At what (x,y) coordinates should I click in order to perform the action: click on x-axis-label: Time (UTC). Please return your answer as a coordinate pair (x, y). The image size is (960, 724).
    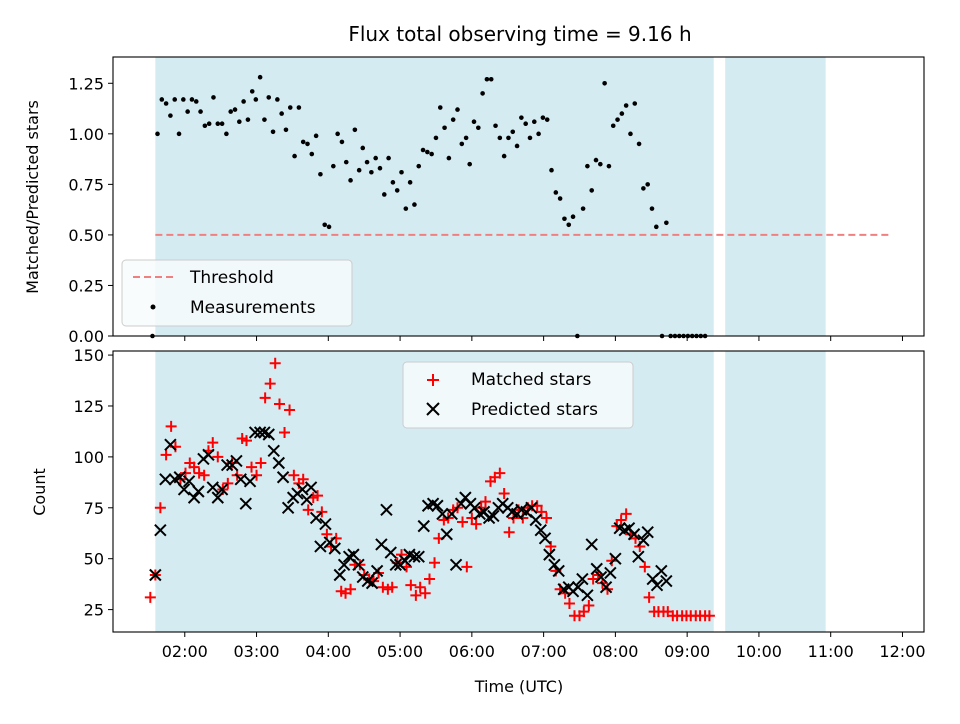
    Looking at the image, I should click on (518, 686).